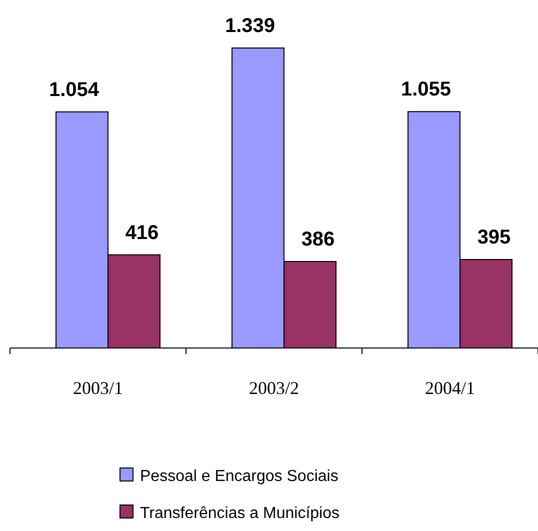  I want to click on data-label: 1.339, so click(250, 26).